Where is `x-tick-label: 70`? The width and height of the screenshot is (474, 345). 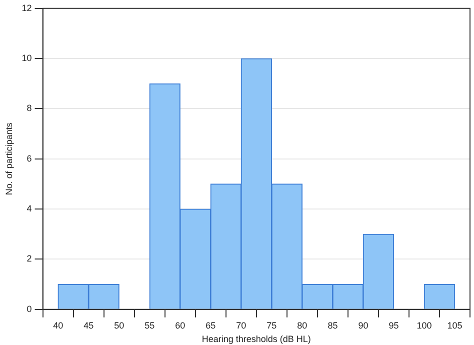
x-tick-label: 70 is located at coordinates (241, 325).